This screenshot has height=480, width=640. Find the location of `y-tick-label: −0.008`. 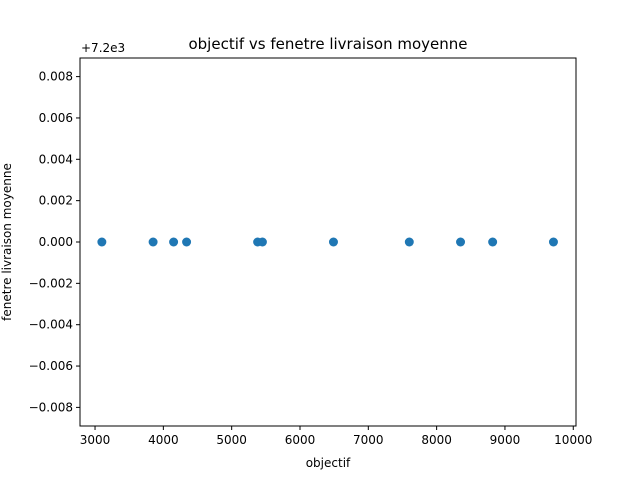

y-tick-label: −0.008 is located at coordinates (51, 407).